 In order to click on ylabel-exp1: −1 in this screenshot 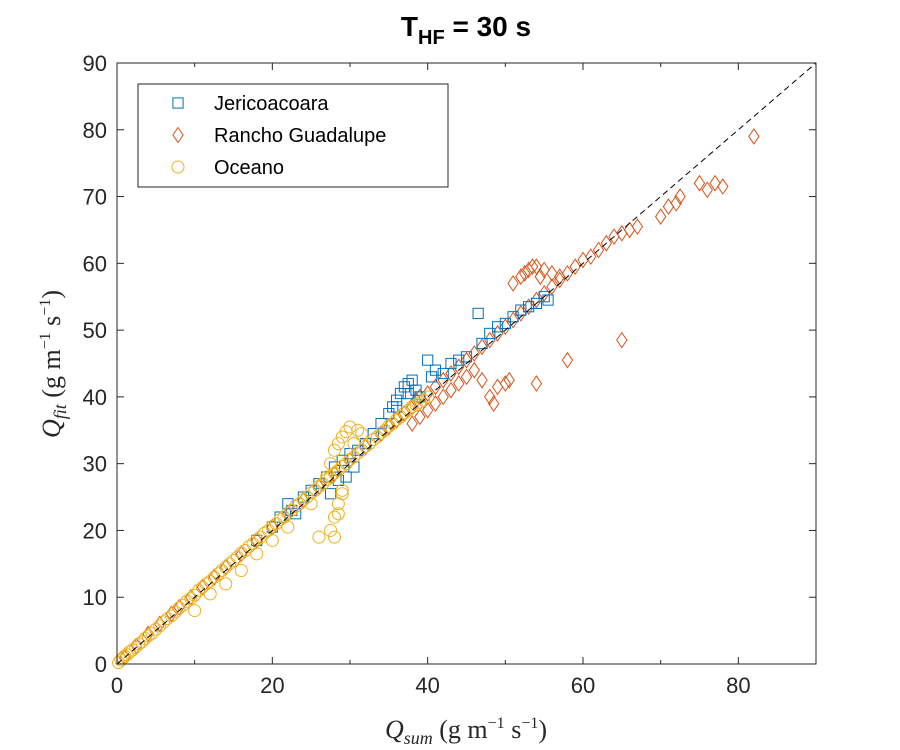, I will do `click(45, 340)`.